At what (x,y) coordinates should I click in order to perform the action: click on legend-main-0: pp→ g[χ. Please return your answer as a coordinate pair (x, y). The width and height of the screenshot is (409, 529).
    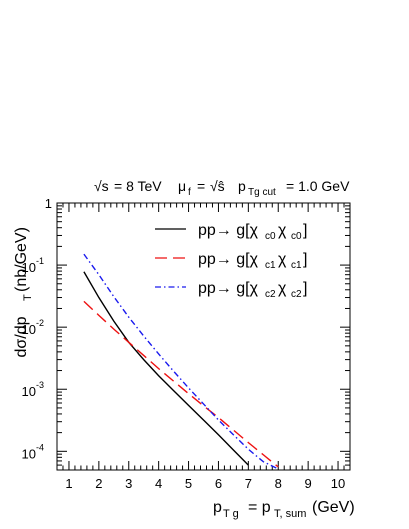
    Looking at the image, I should click on (228, 230).